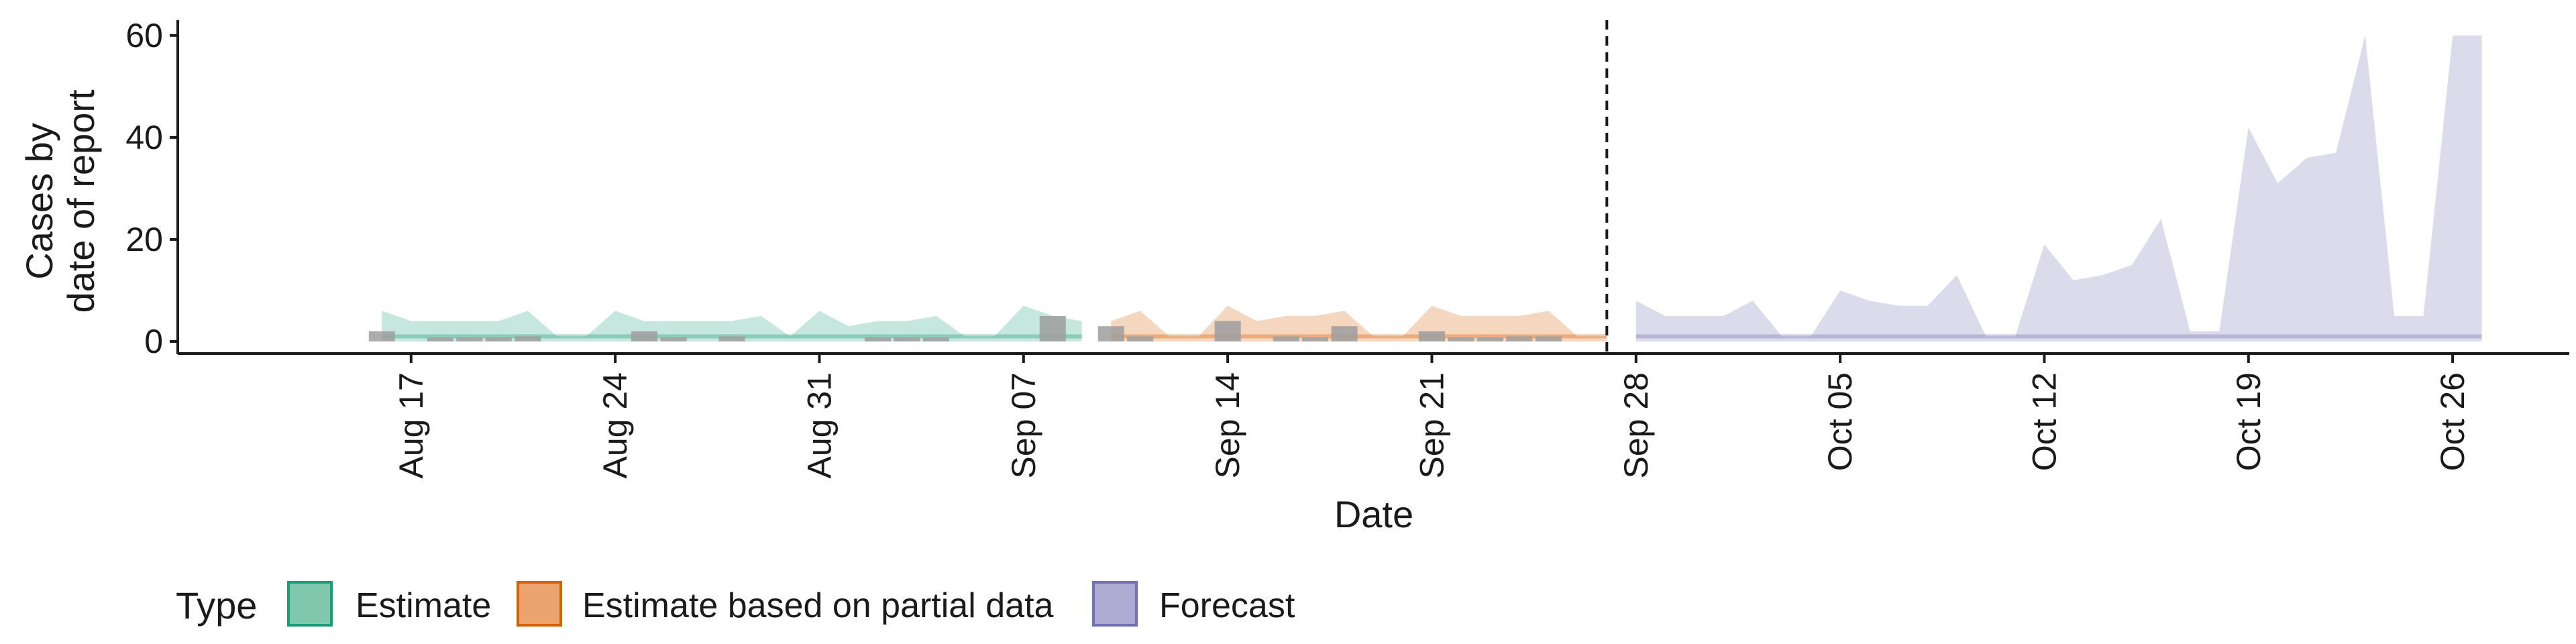  I want to click on y-tick-label-40: 40, so click(144, 137).